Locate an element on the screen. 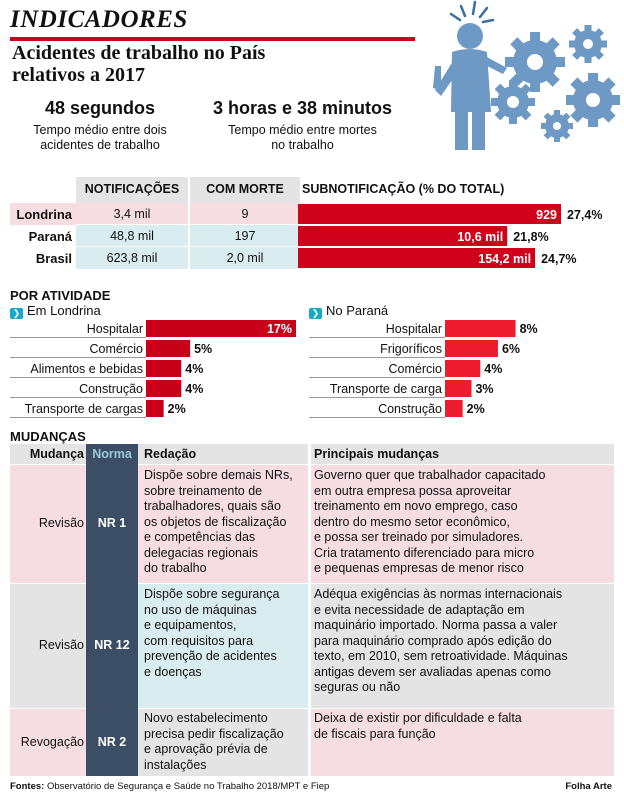 This screenshot has height=800, width=624. cell-notificacoes: 623,8 mil is located at coordinates (132, 258).